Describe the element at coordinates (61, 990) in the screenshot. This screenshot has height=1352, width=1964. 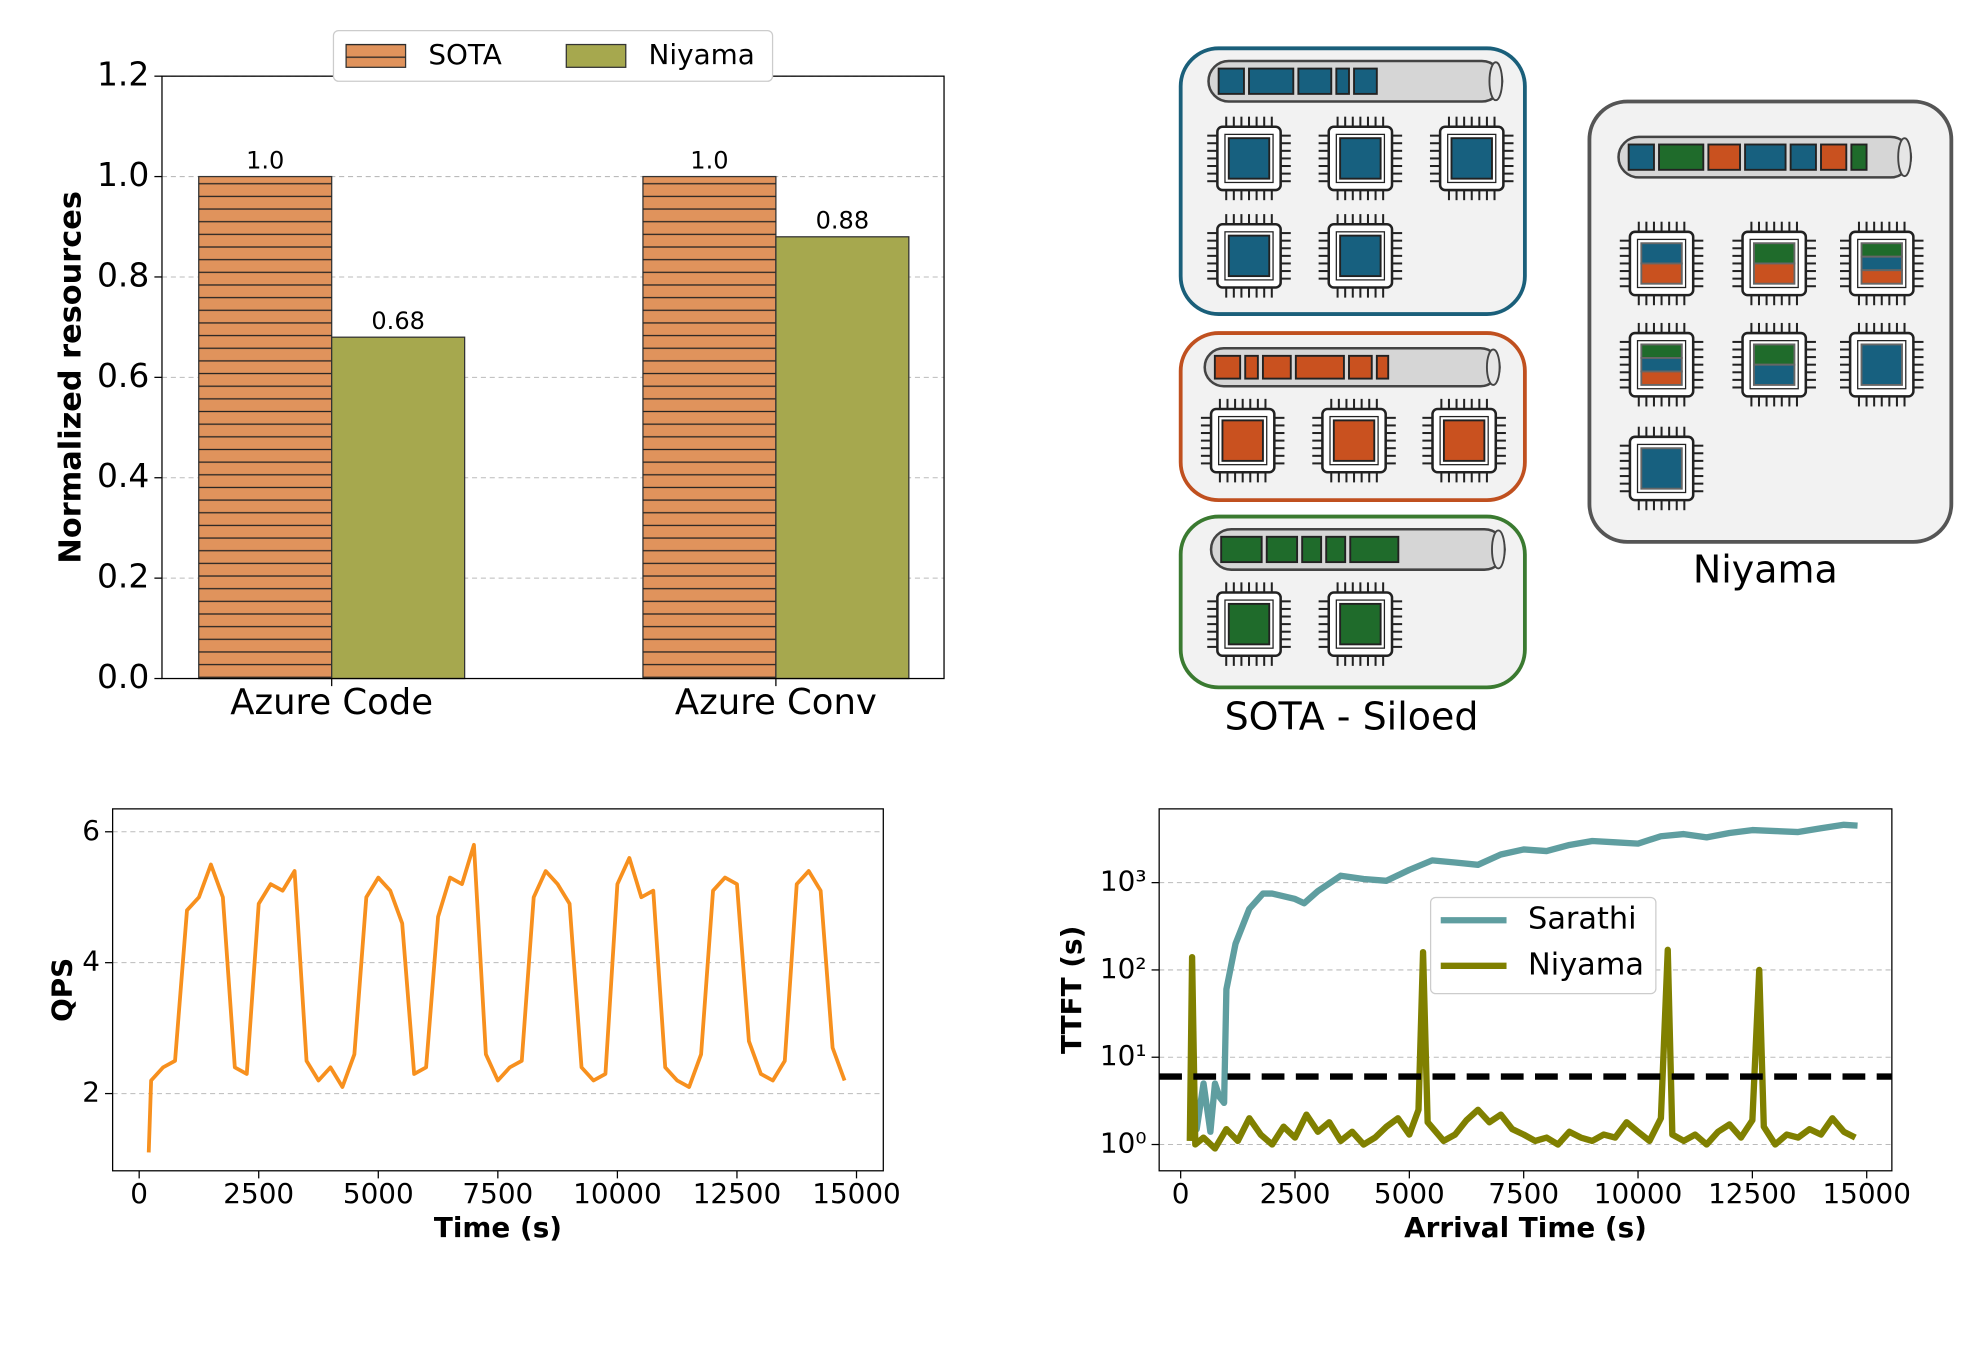
I see `y-axis-label: QPS` at that location.